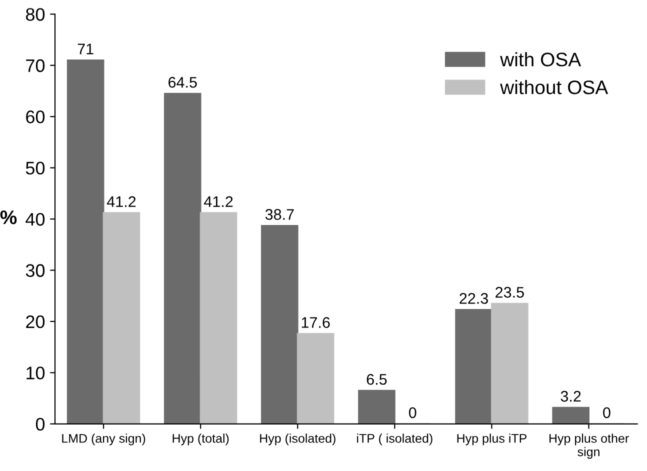  Describe the element at coordinates (35, 321) in the screenshot. I see `y-tick-label: 20` at that location.